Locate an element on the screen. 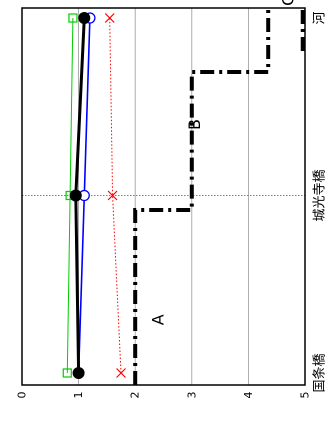  annotation-label: C is located at coordinates (288, 3).